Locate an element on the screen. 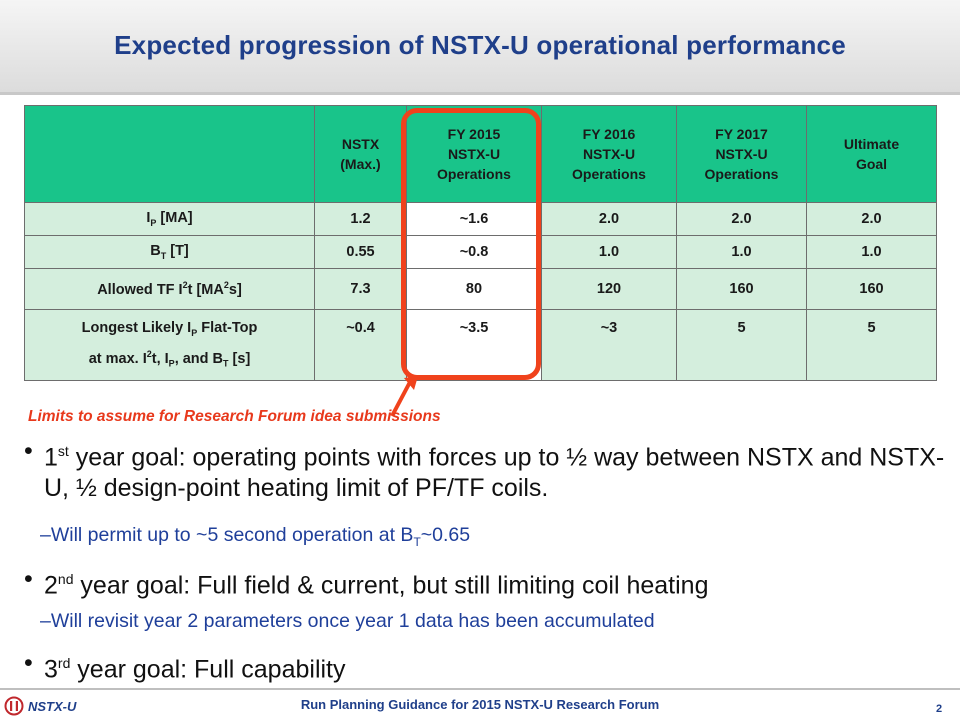 The height and width of the screenshot is (720, 960). table-row: Allowed TF I2t [MA2s] 7.3 80 120 160 160 is located at coordinates (480, 289).